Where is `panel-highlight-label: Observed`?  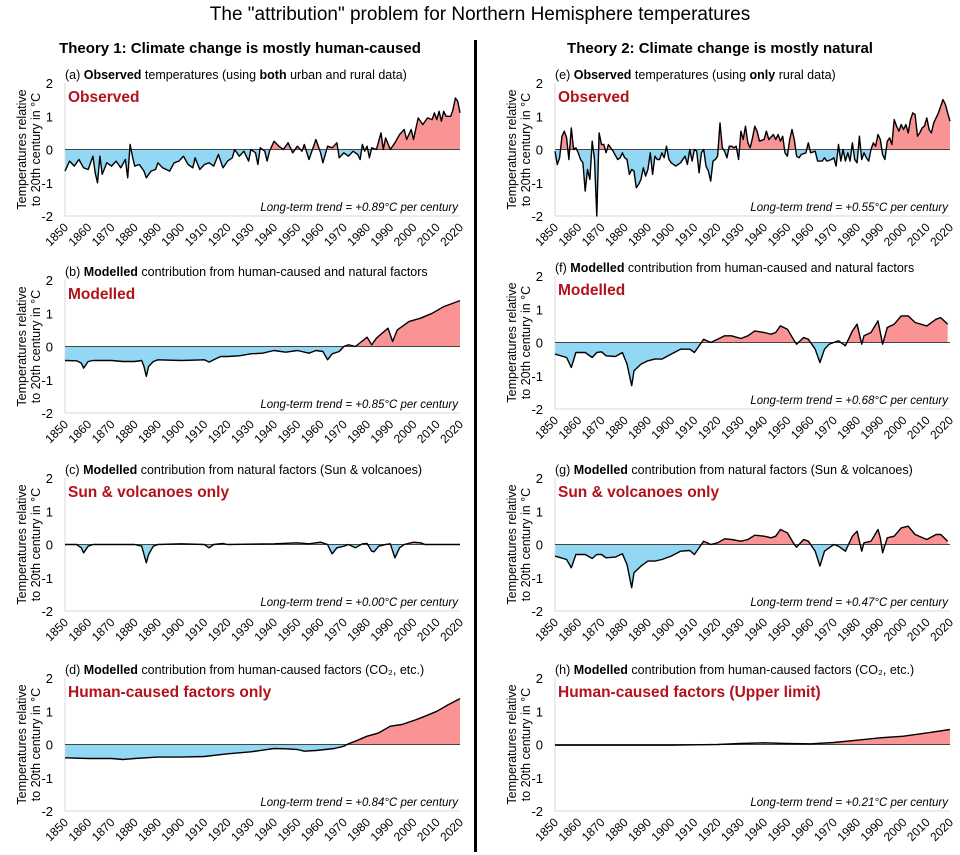
panel-highlight-label: Observed is located at coordinates (104, 97).